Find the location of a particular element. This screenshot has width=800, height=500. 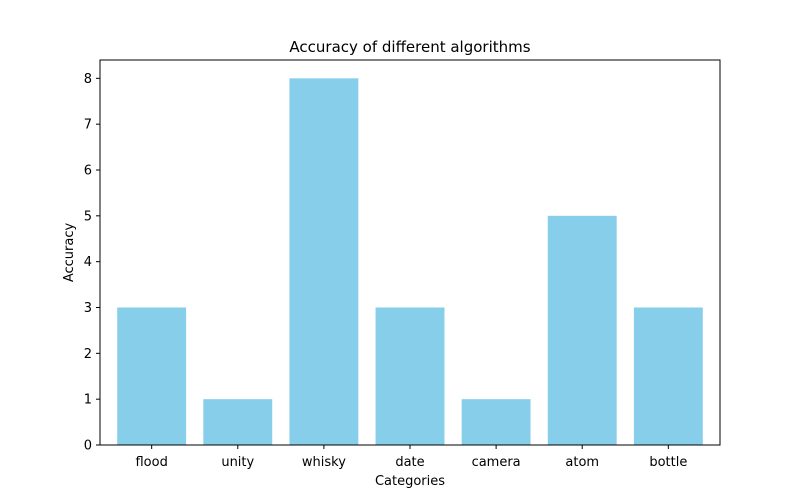

y-tick-label: 2 is located at coordinates (88, 354).